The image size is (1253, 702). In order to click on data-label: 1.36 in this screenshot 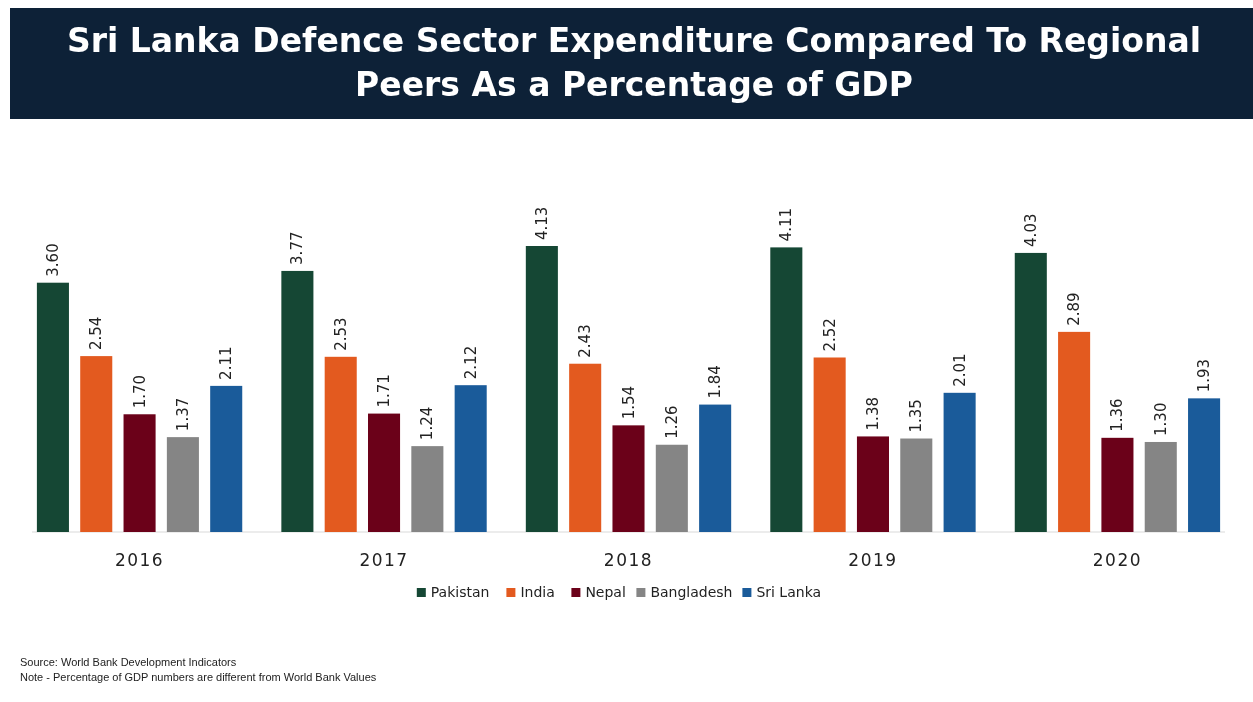, I will do `click(1117, 415)`.